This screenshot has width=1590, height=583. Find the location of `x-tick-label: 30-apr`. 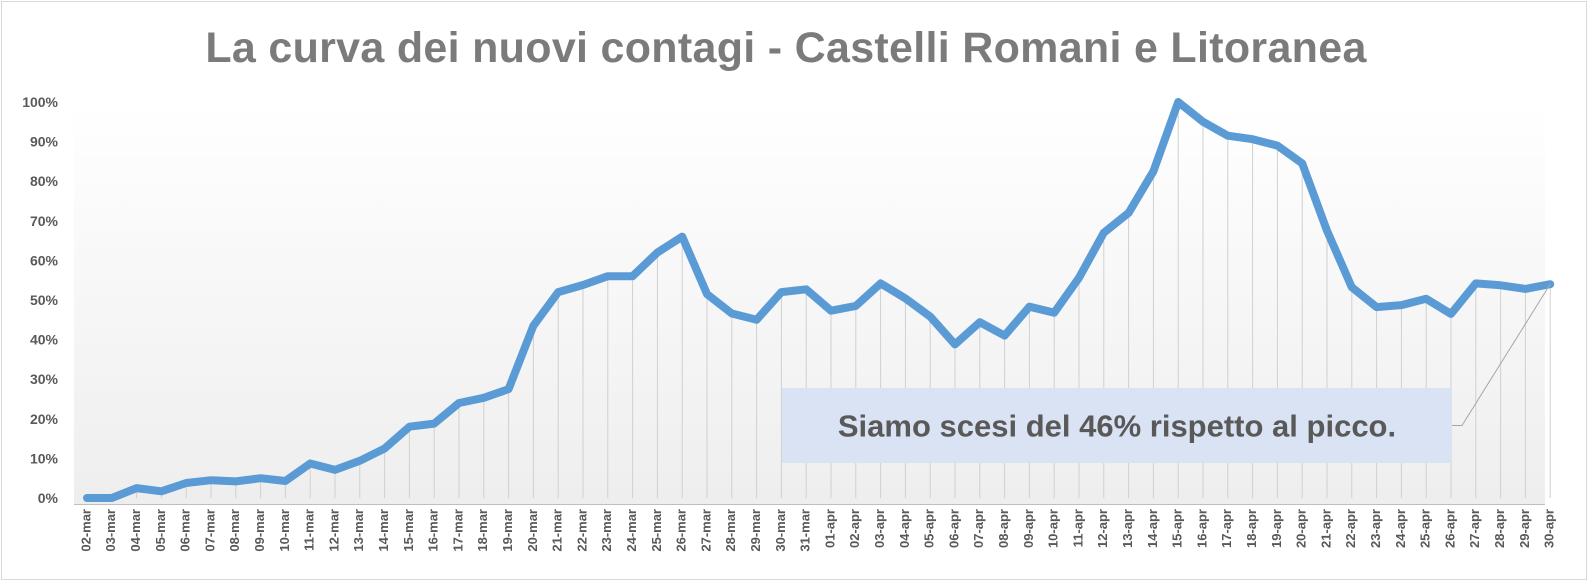

x-tick-label: 30-apr is located at coordinates (1549, 528).